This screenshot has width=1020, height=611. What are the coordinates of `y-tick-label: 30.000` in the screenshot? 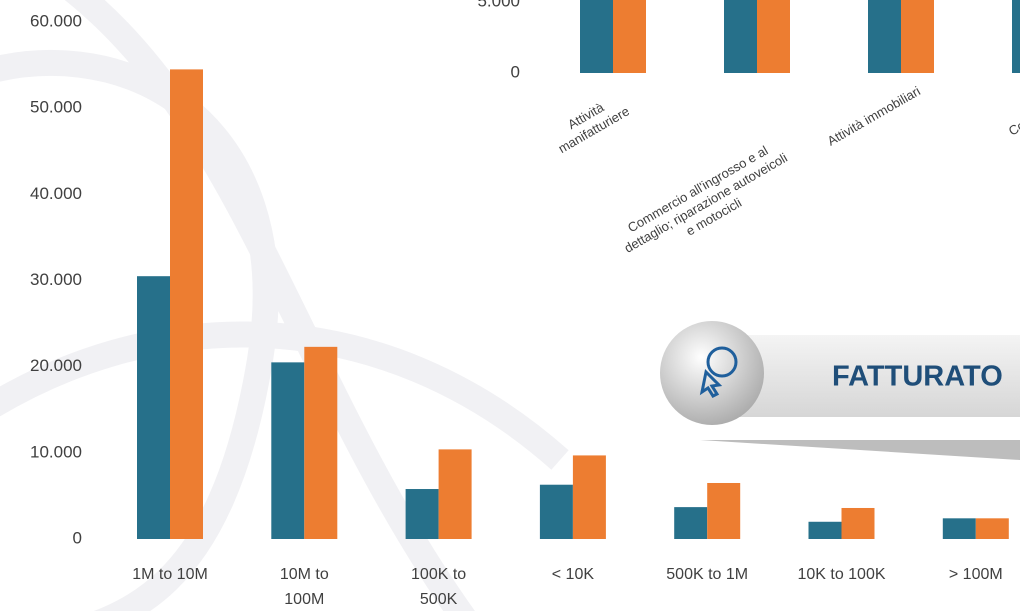 It's located at (56, 279).